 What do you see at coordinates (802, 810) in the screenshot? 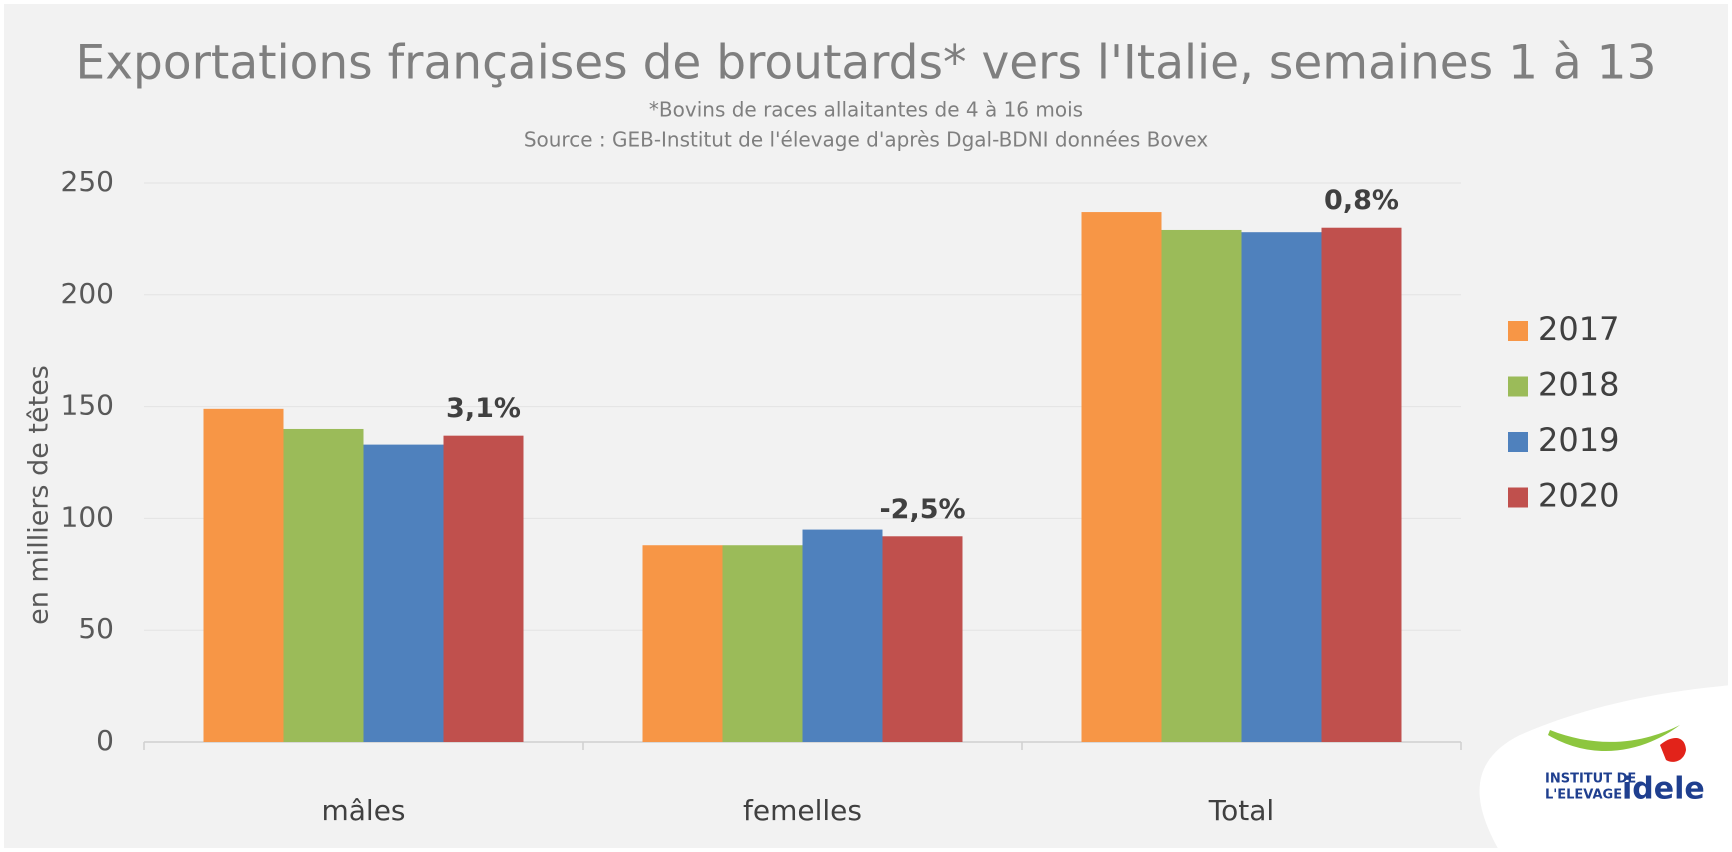
I see `x-tick-label: femelles` at bounding box center [802, 810].